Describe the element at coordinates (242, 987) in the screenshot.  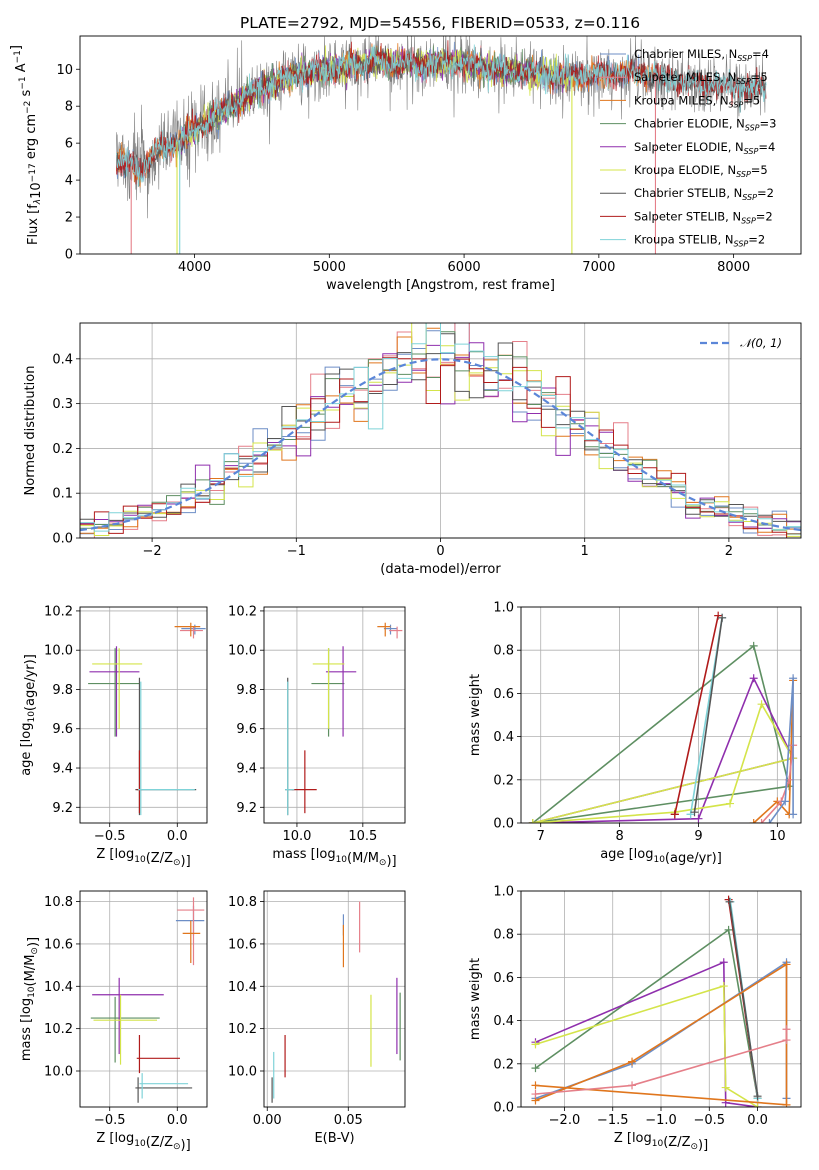
I see `y-tick-label: 10.4` at that location.